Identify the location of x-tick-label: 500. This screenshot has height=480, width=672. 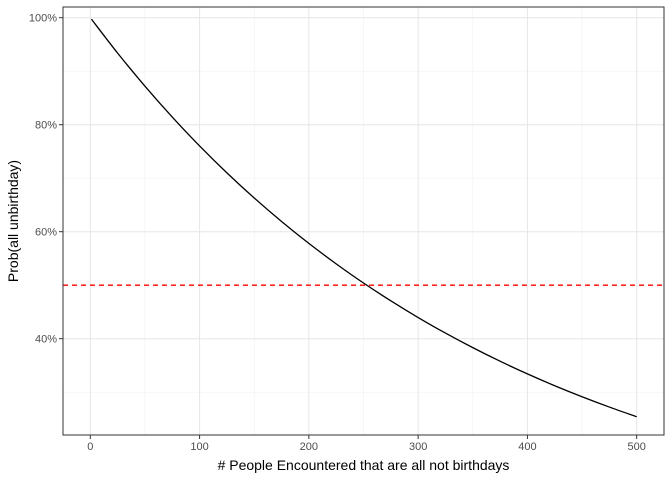
(637, 447).